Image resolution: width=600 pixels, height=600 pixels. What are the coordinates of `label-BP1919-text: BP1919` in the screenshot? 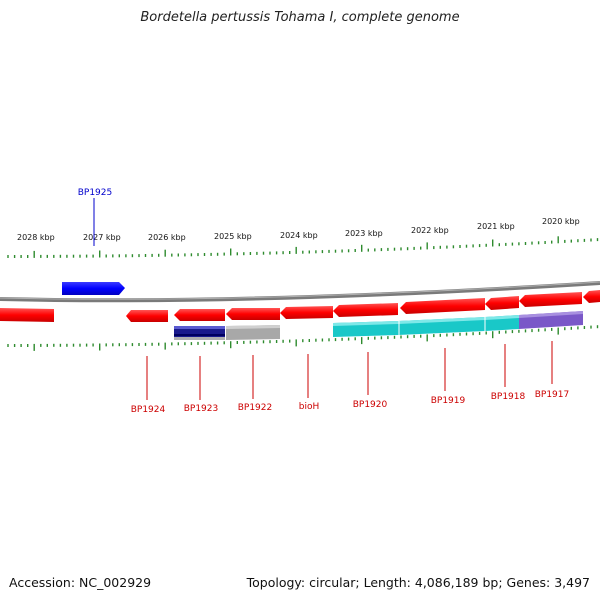 It's located at (448, 401).